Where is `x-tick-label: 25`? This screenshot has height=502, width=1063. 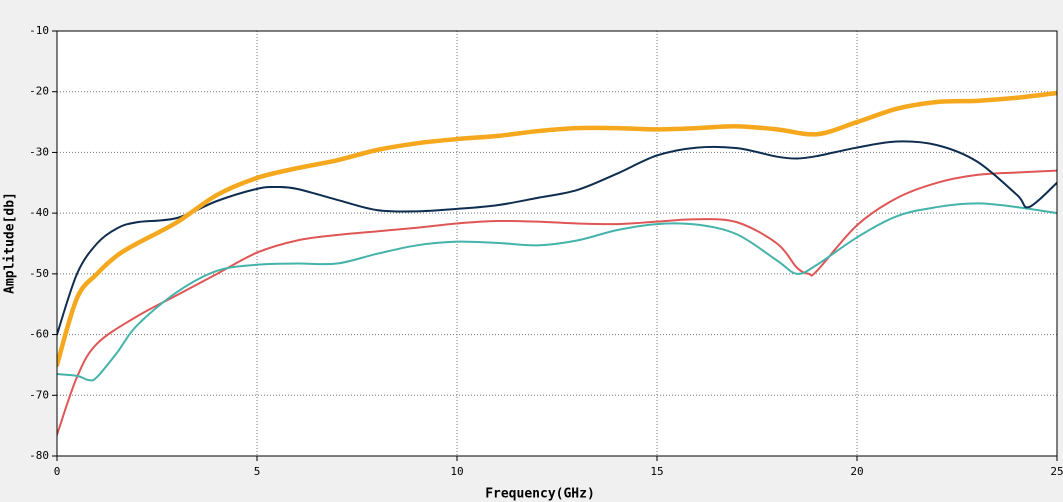
x-tick-label: 25 is located at coordinates (1056, 471).